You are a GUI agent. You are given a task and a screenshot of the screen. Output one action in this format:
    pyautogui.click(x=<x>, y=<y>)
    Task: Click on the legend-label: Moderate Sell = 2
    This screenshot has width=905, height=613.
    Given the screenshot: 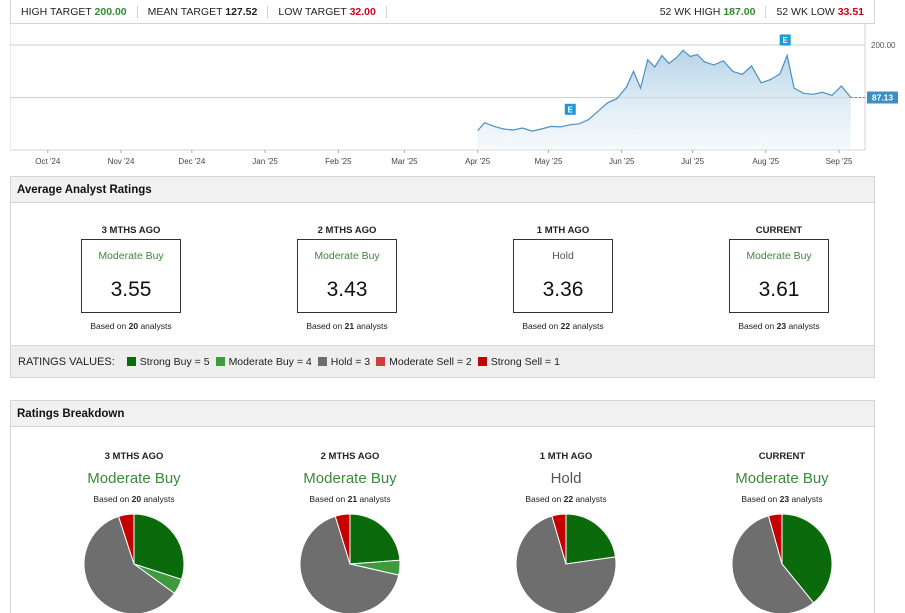 What is the action you would take?
    pyautogui.click(x=430, y=361)
    